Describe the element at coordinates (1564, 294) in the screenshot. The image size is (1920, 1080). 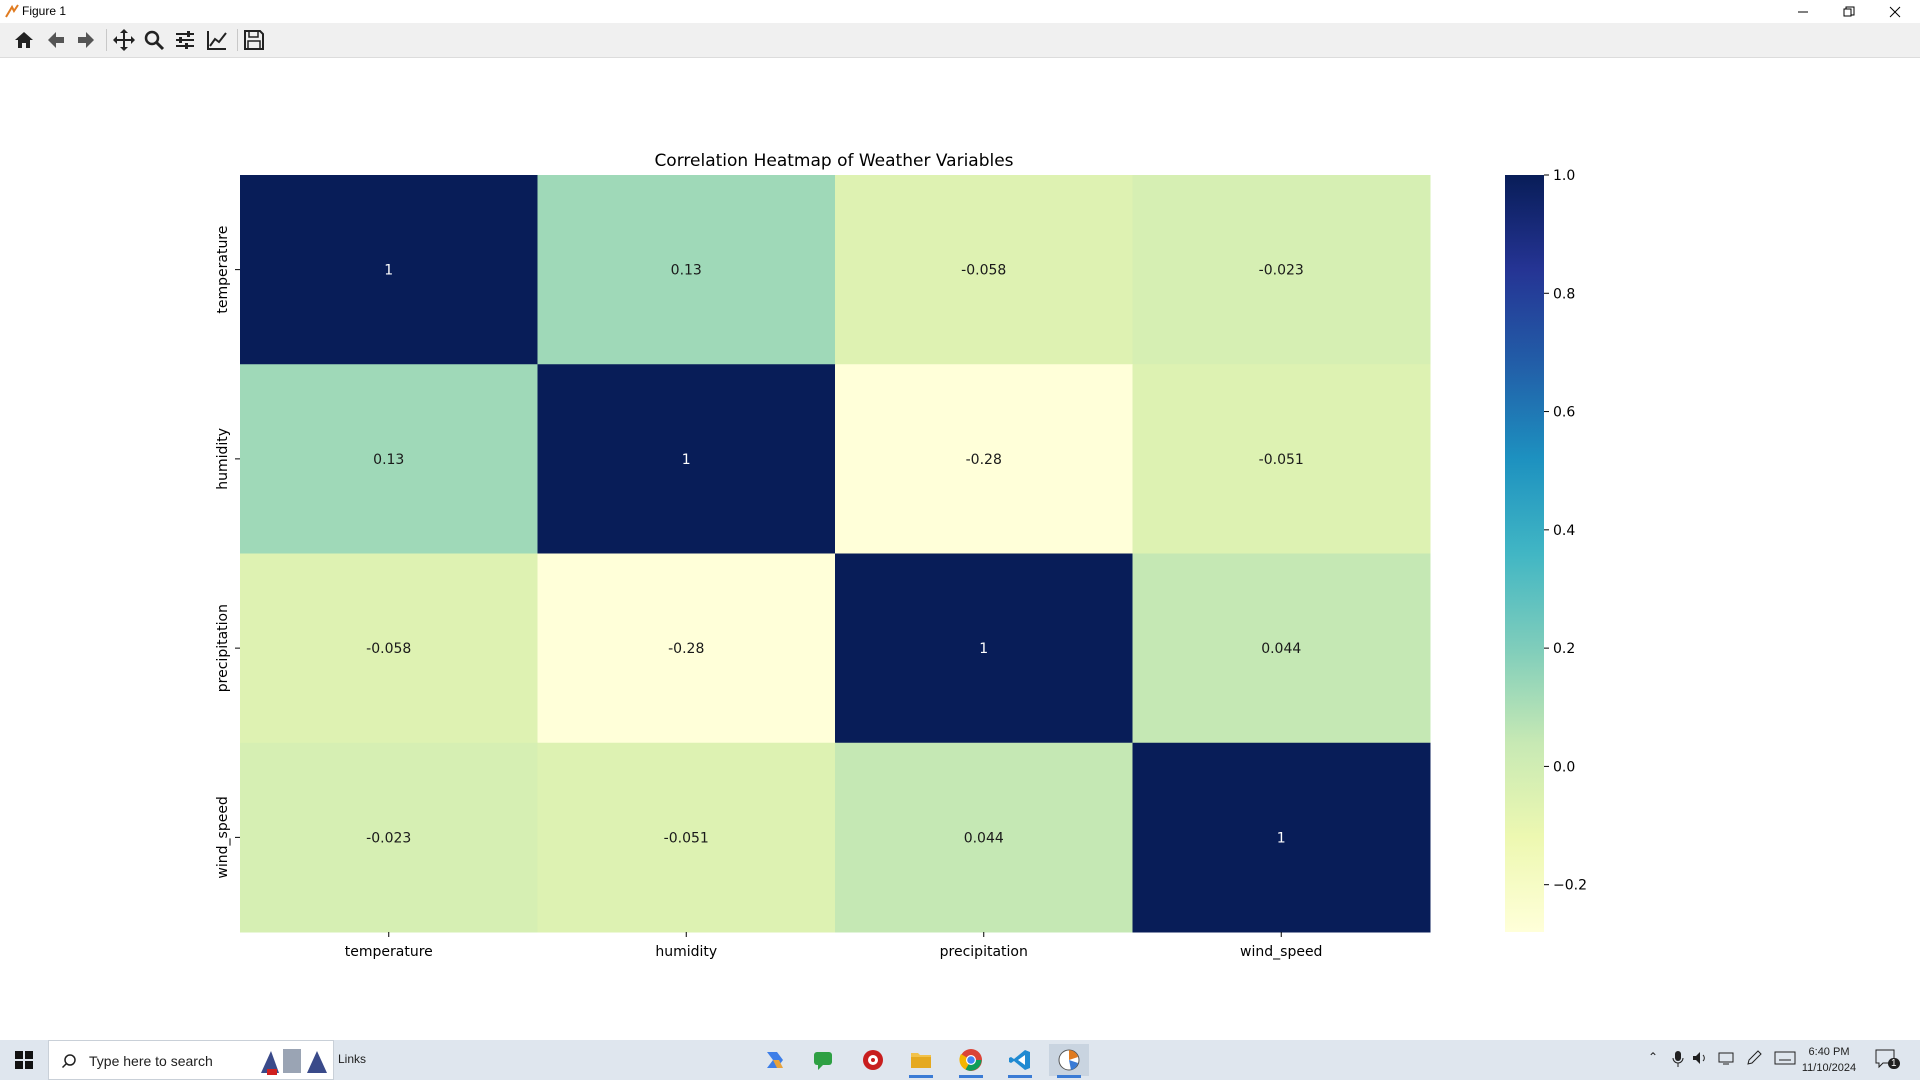
I see `colorbar-tick-label: 0.8` at that location.